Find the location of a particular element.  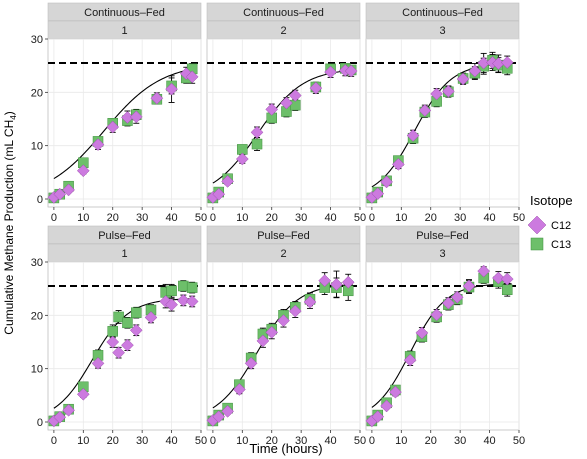

legend-key-c12: C12 is located at coordinates (549, 225).